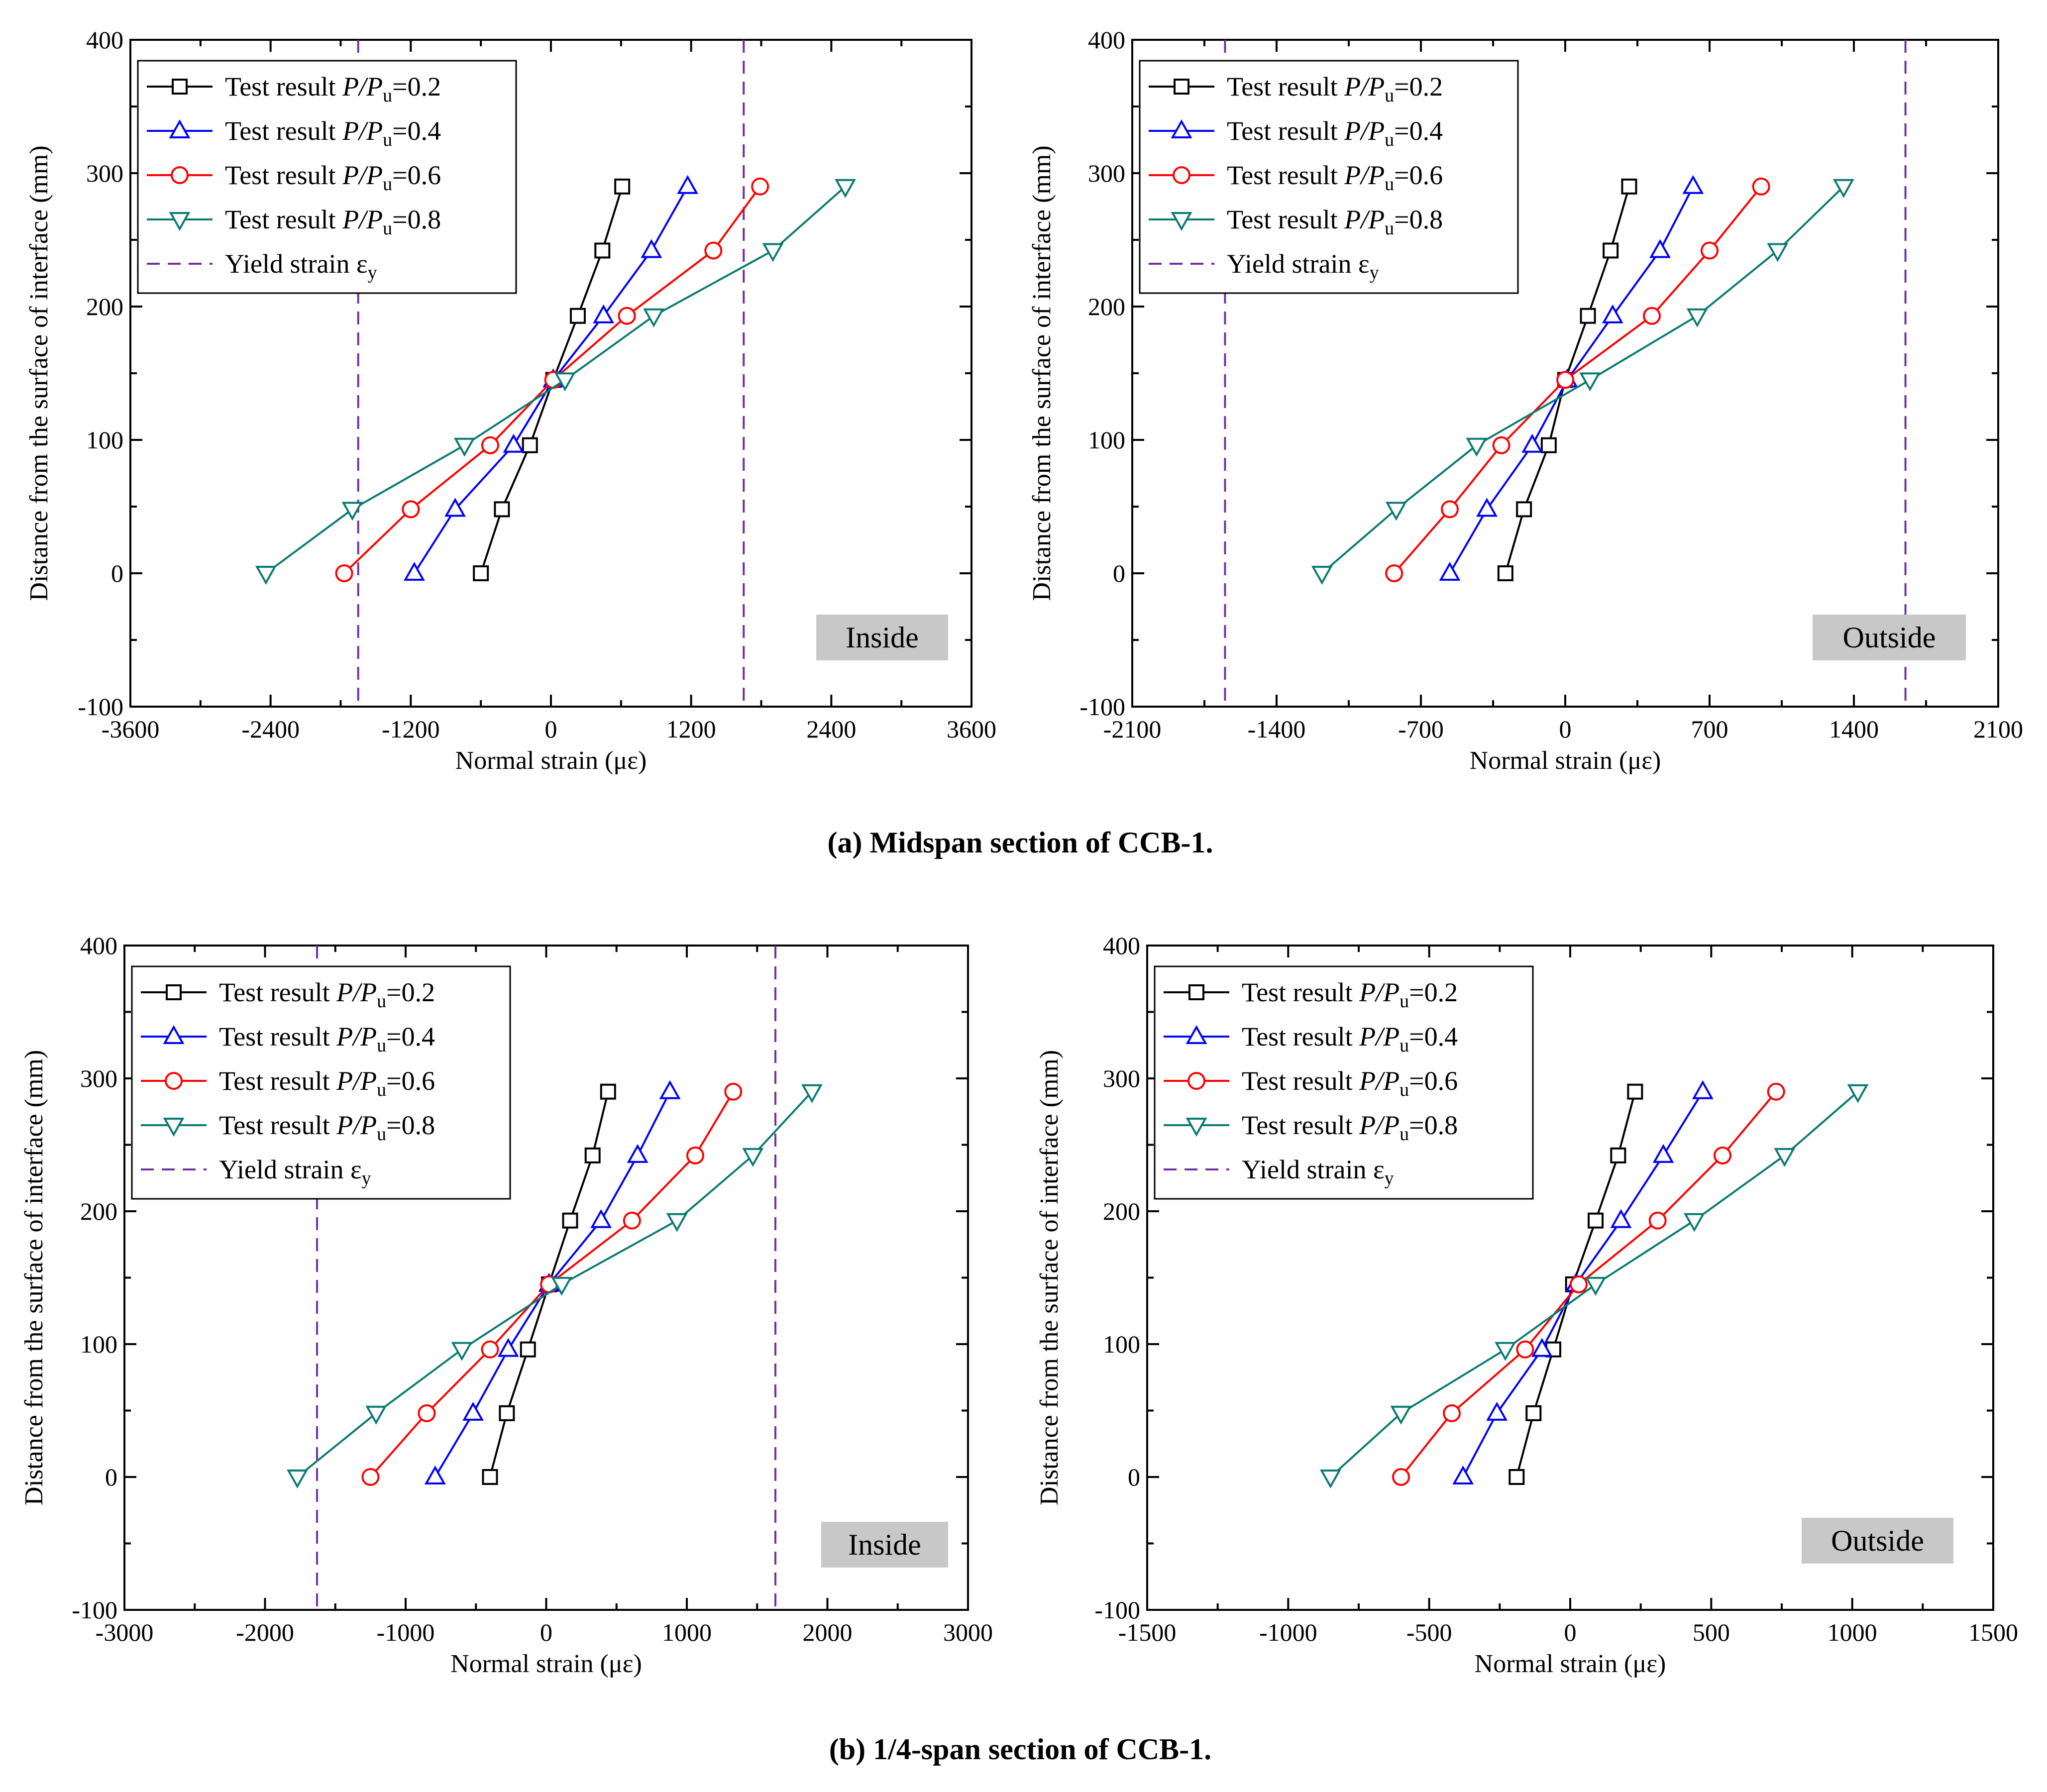 This screenshot has width=2047, height=1792. I want to click on legend-label-yield: Yield strain εy, so click(1318, 1172).